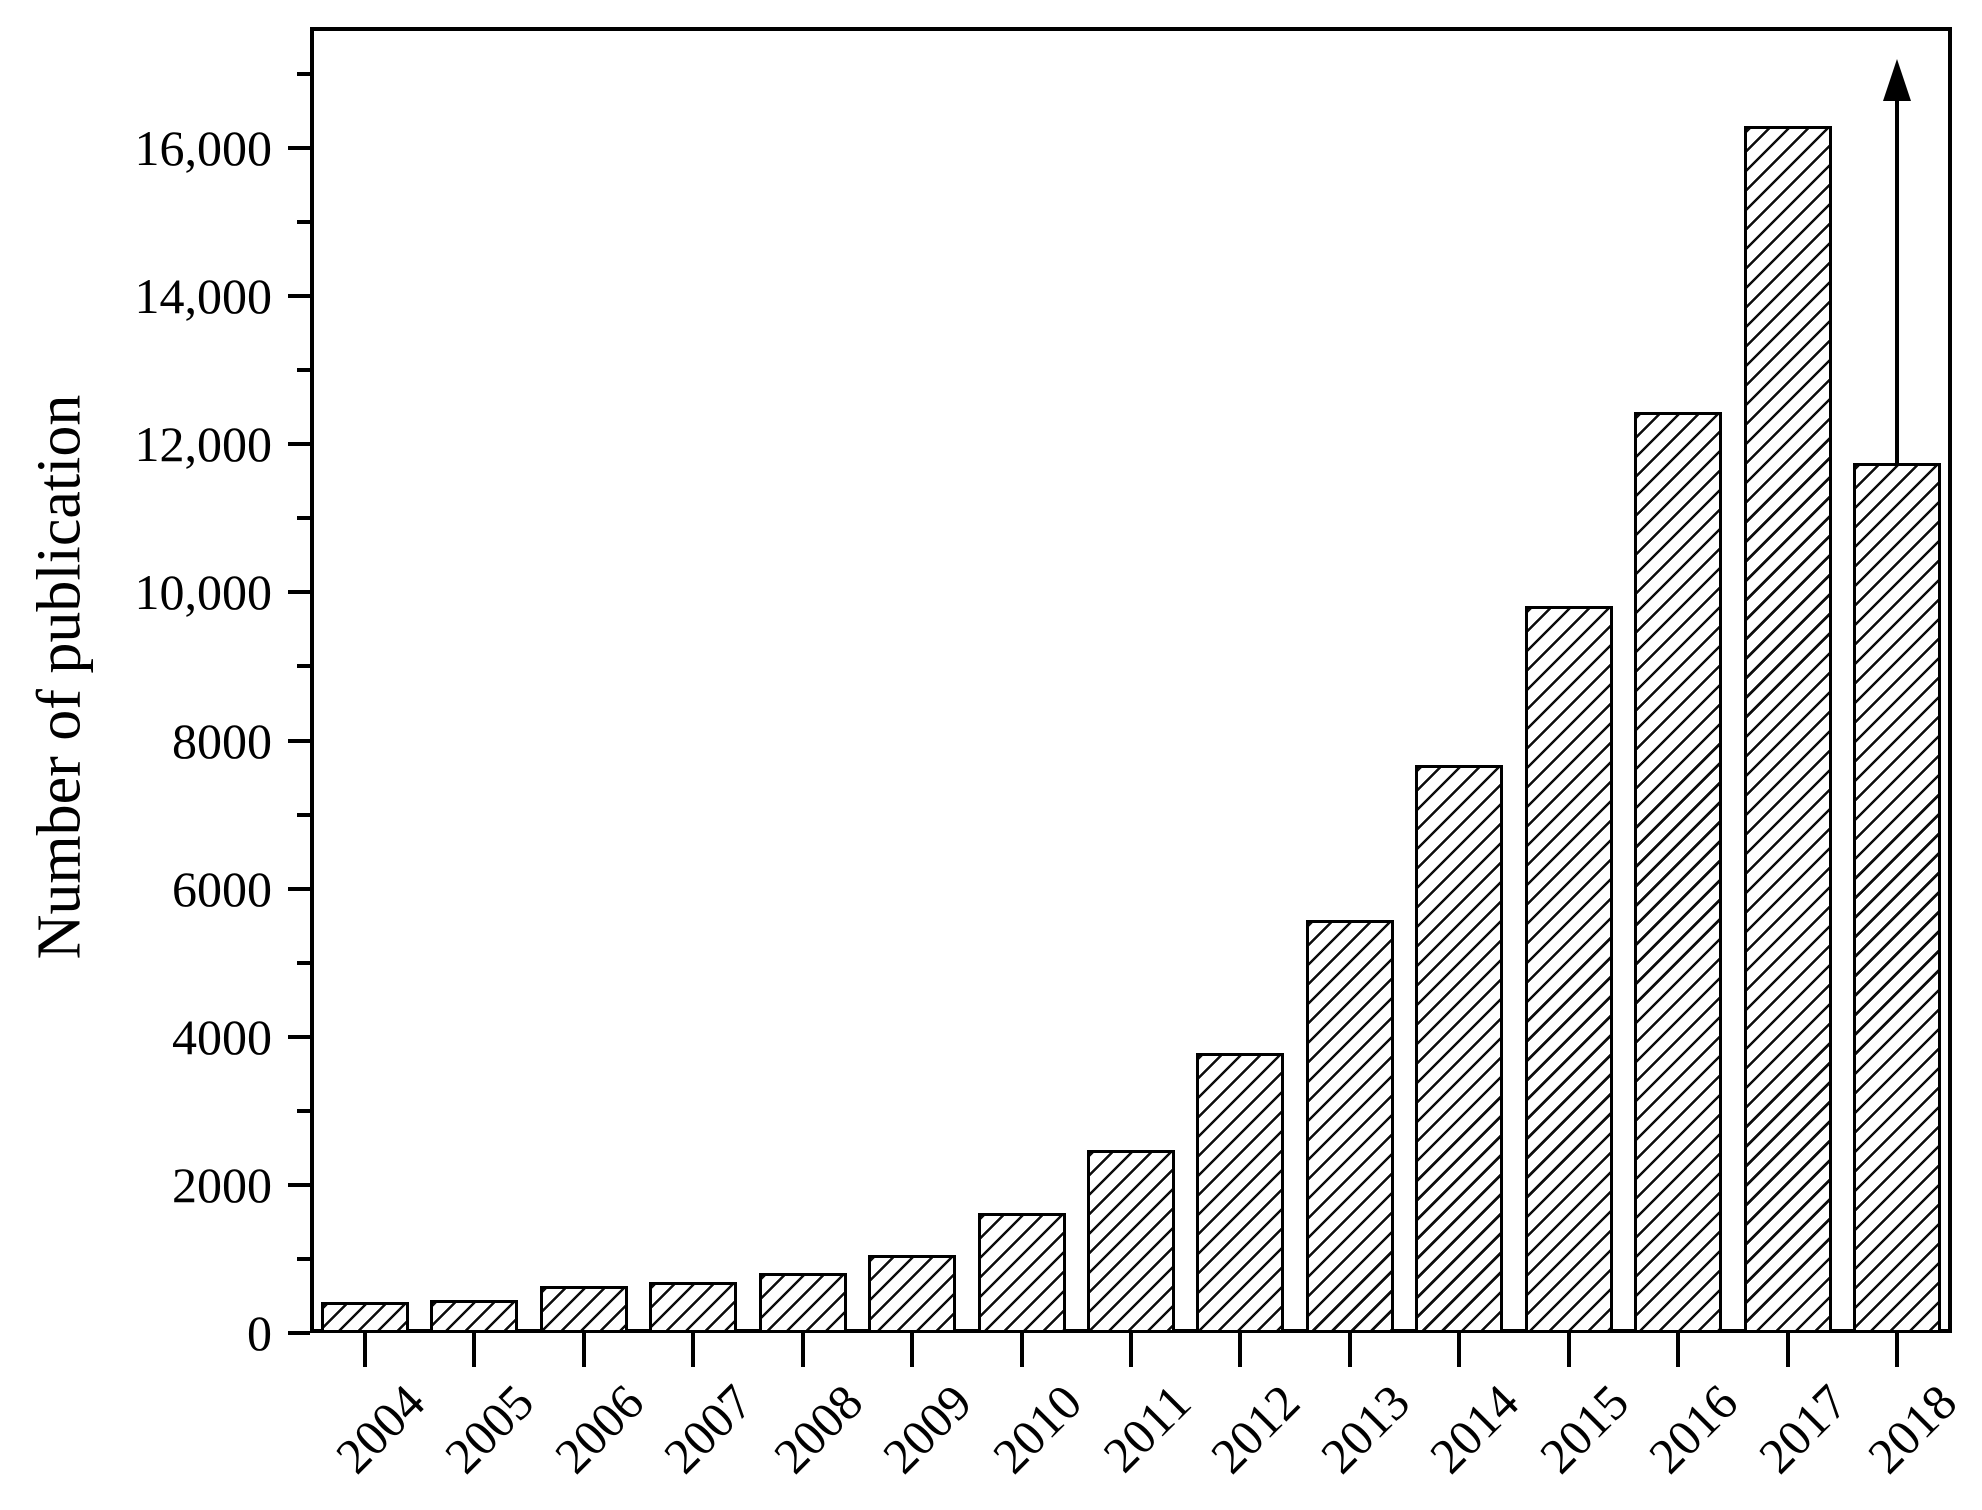 The image size is (1982, 1510). I want to click on x-axis-tick-label-text: 2014, so click(1474, 1428).